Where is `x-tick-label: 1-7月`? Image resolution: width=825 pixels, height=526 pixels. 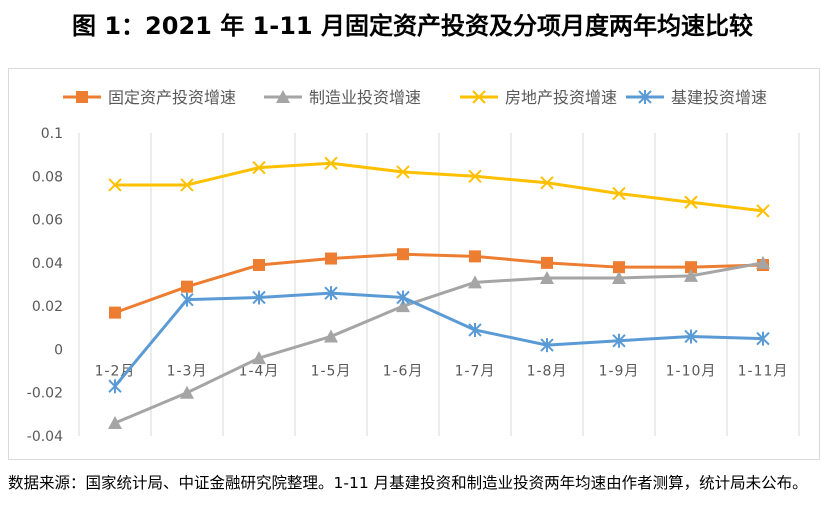
x-tick-label: 1-7月 is located at coordinates (475, 371).